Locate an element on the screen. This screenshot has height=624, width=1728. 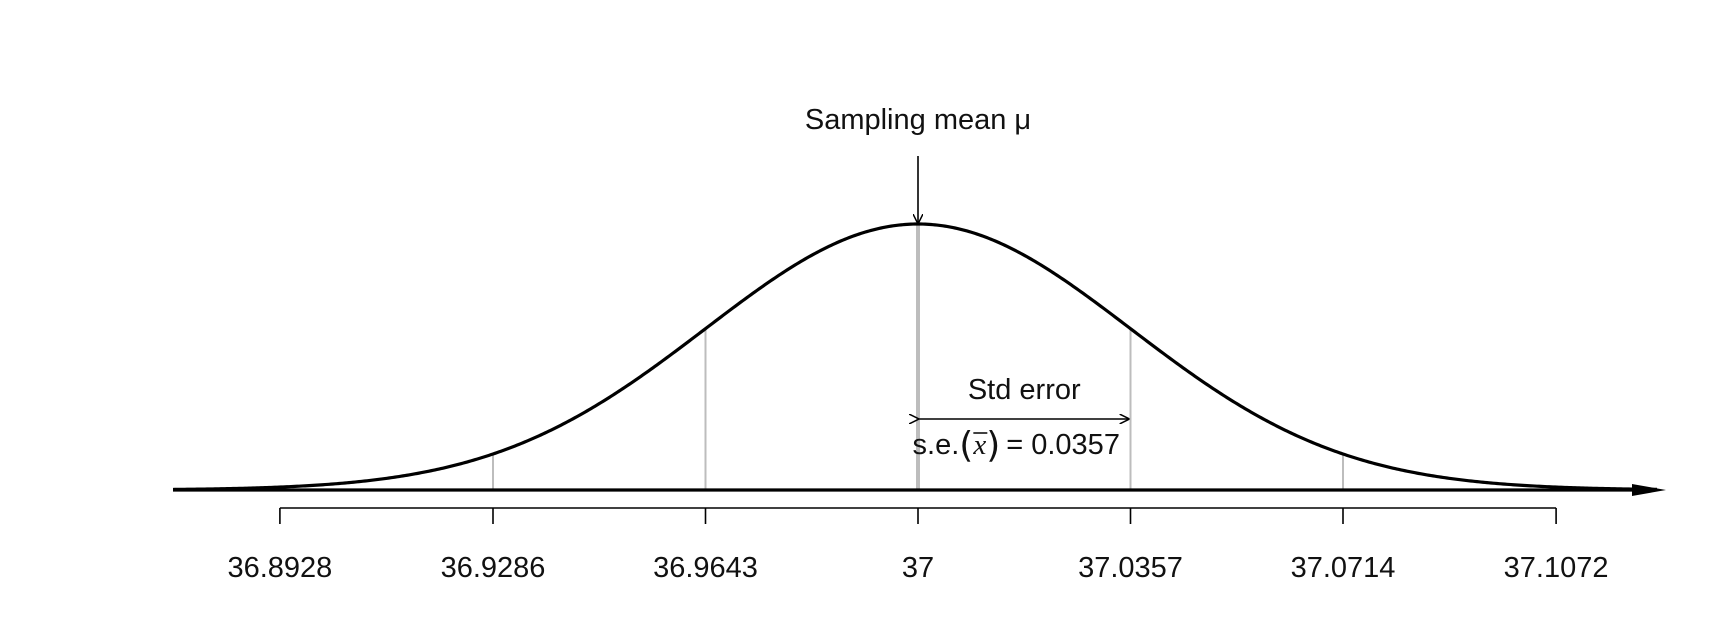
tick-label-5: 37.0714 is located at coordinates (1343, 568).